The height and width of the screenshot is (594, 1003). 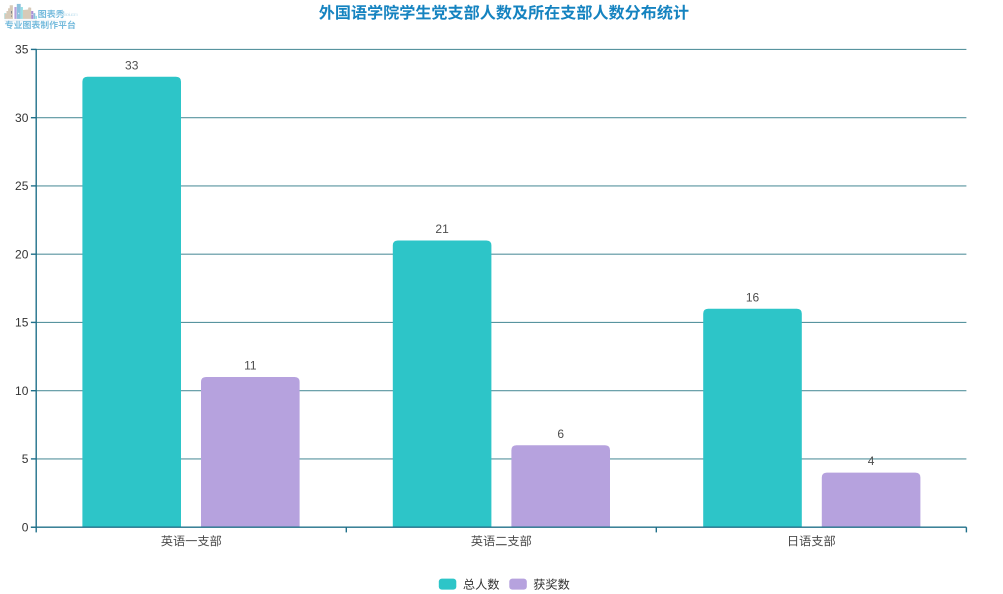 I want to click on svg-text: 5, so click(x=25, y=459).